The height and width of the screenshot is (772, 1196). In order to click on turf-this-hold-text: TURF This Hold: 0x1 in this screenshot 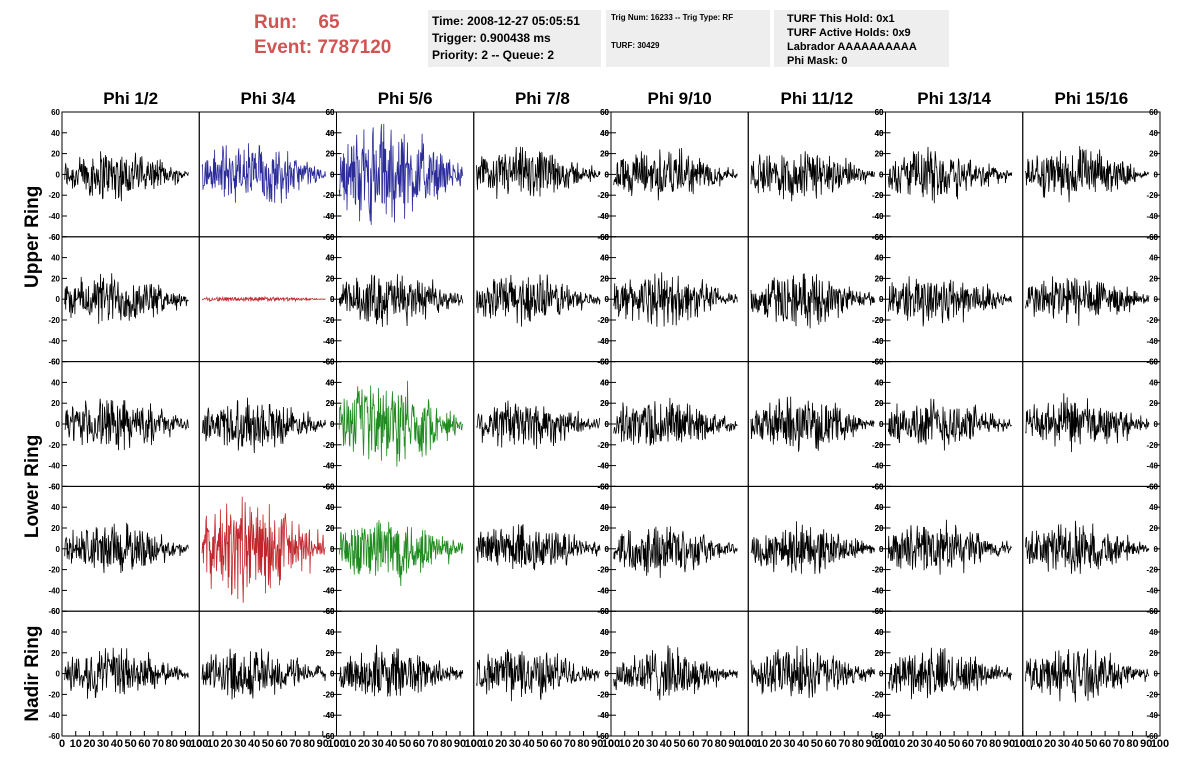, I will do `click(841, 19)`.